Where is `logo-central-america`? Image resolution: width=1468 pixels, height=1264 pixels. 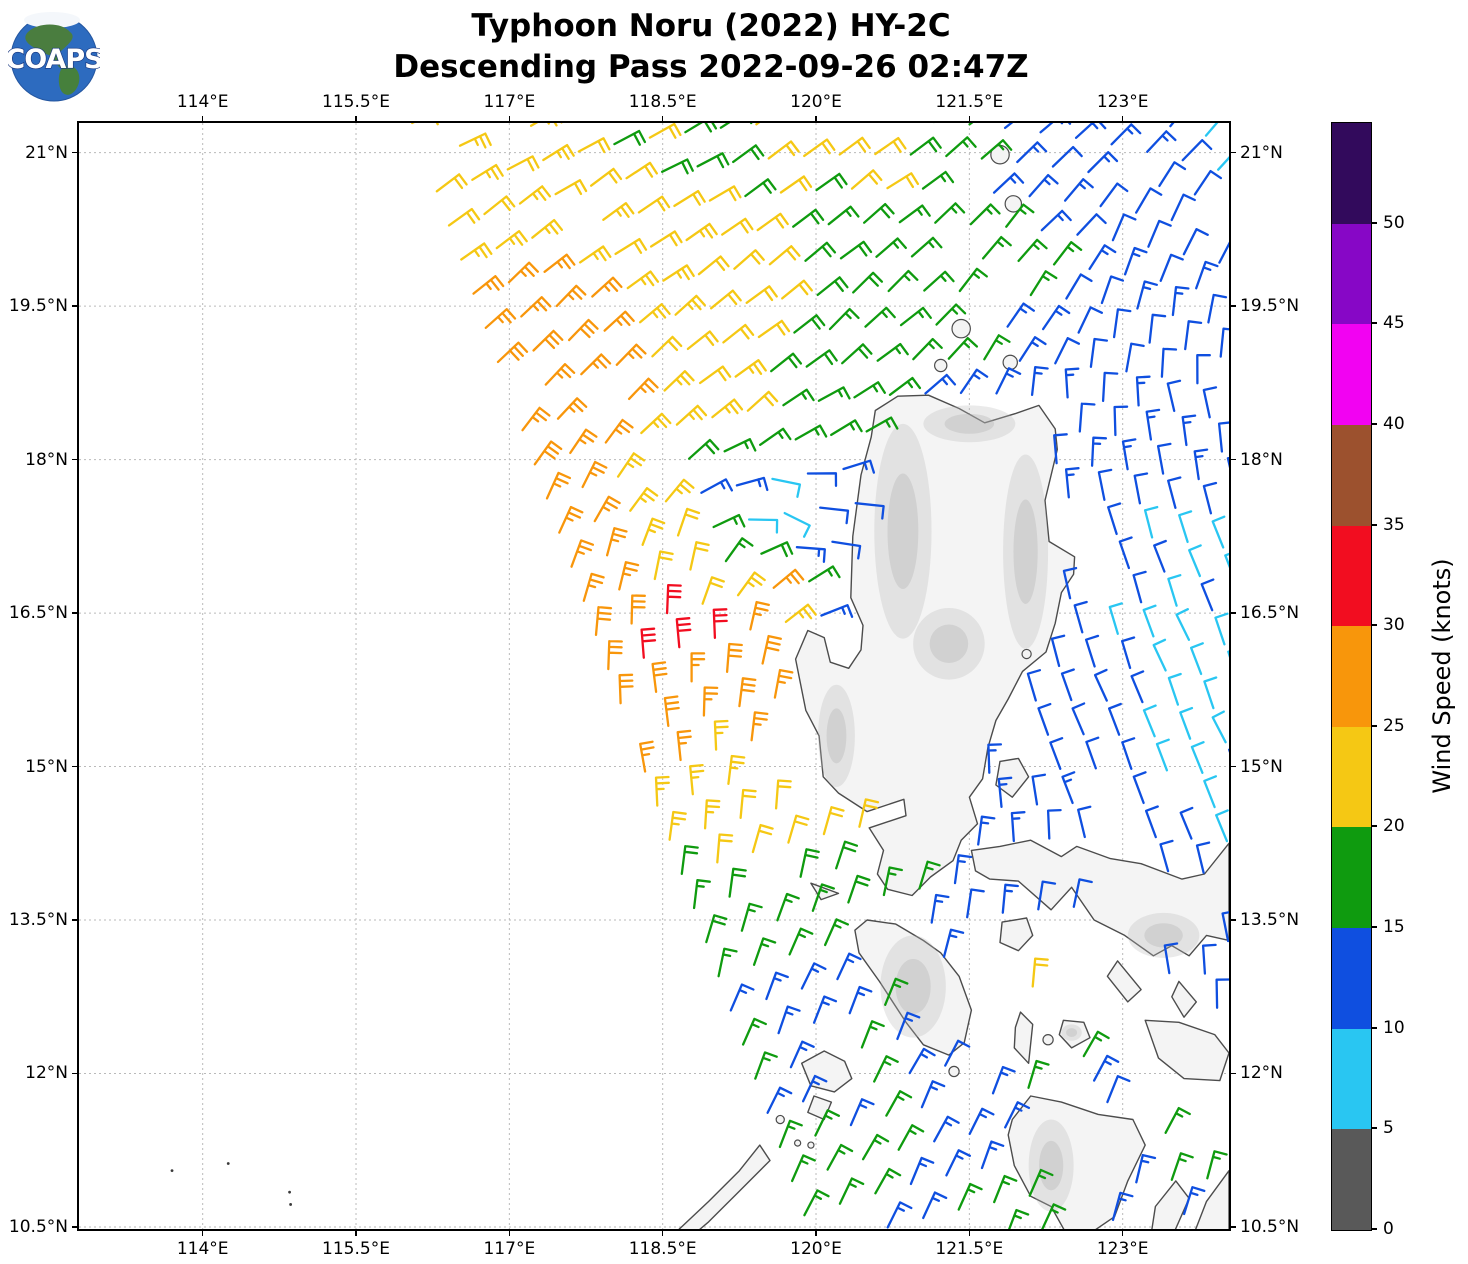
logo-central-america is located at coordinates (58, 61).